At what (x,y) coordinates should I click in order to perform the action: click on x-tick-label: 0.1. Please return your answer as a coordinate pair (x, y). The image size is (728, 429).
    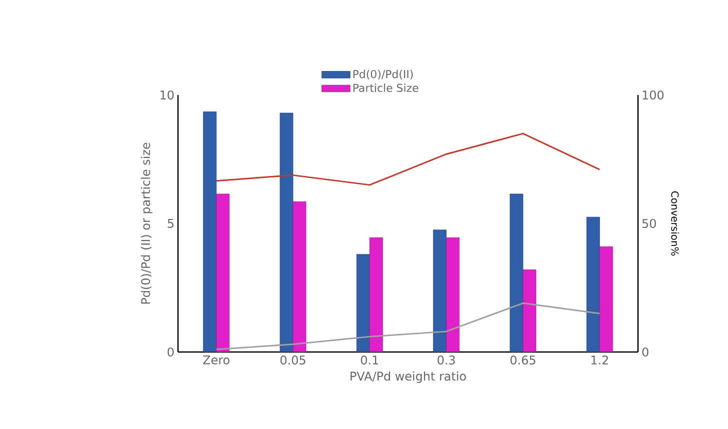
    Looking at the image, I should click on (369, 360).